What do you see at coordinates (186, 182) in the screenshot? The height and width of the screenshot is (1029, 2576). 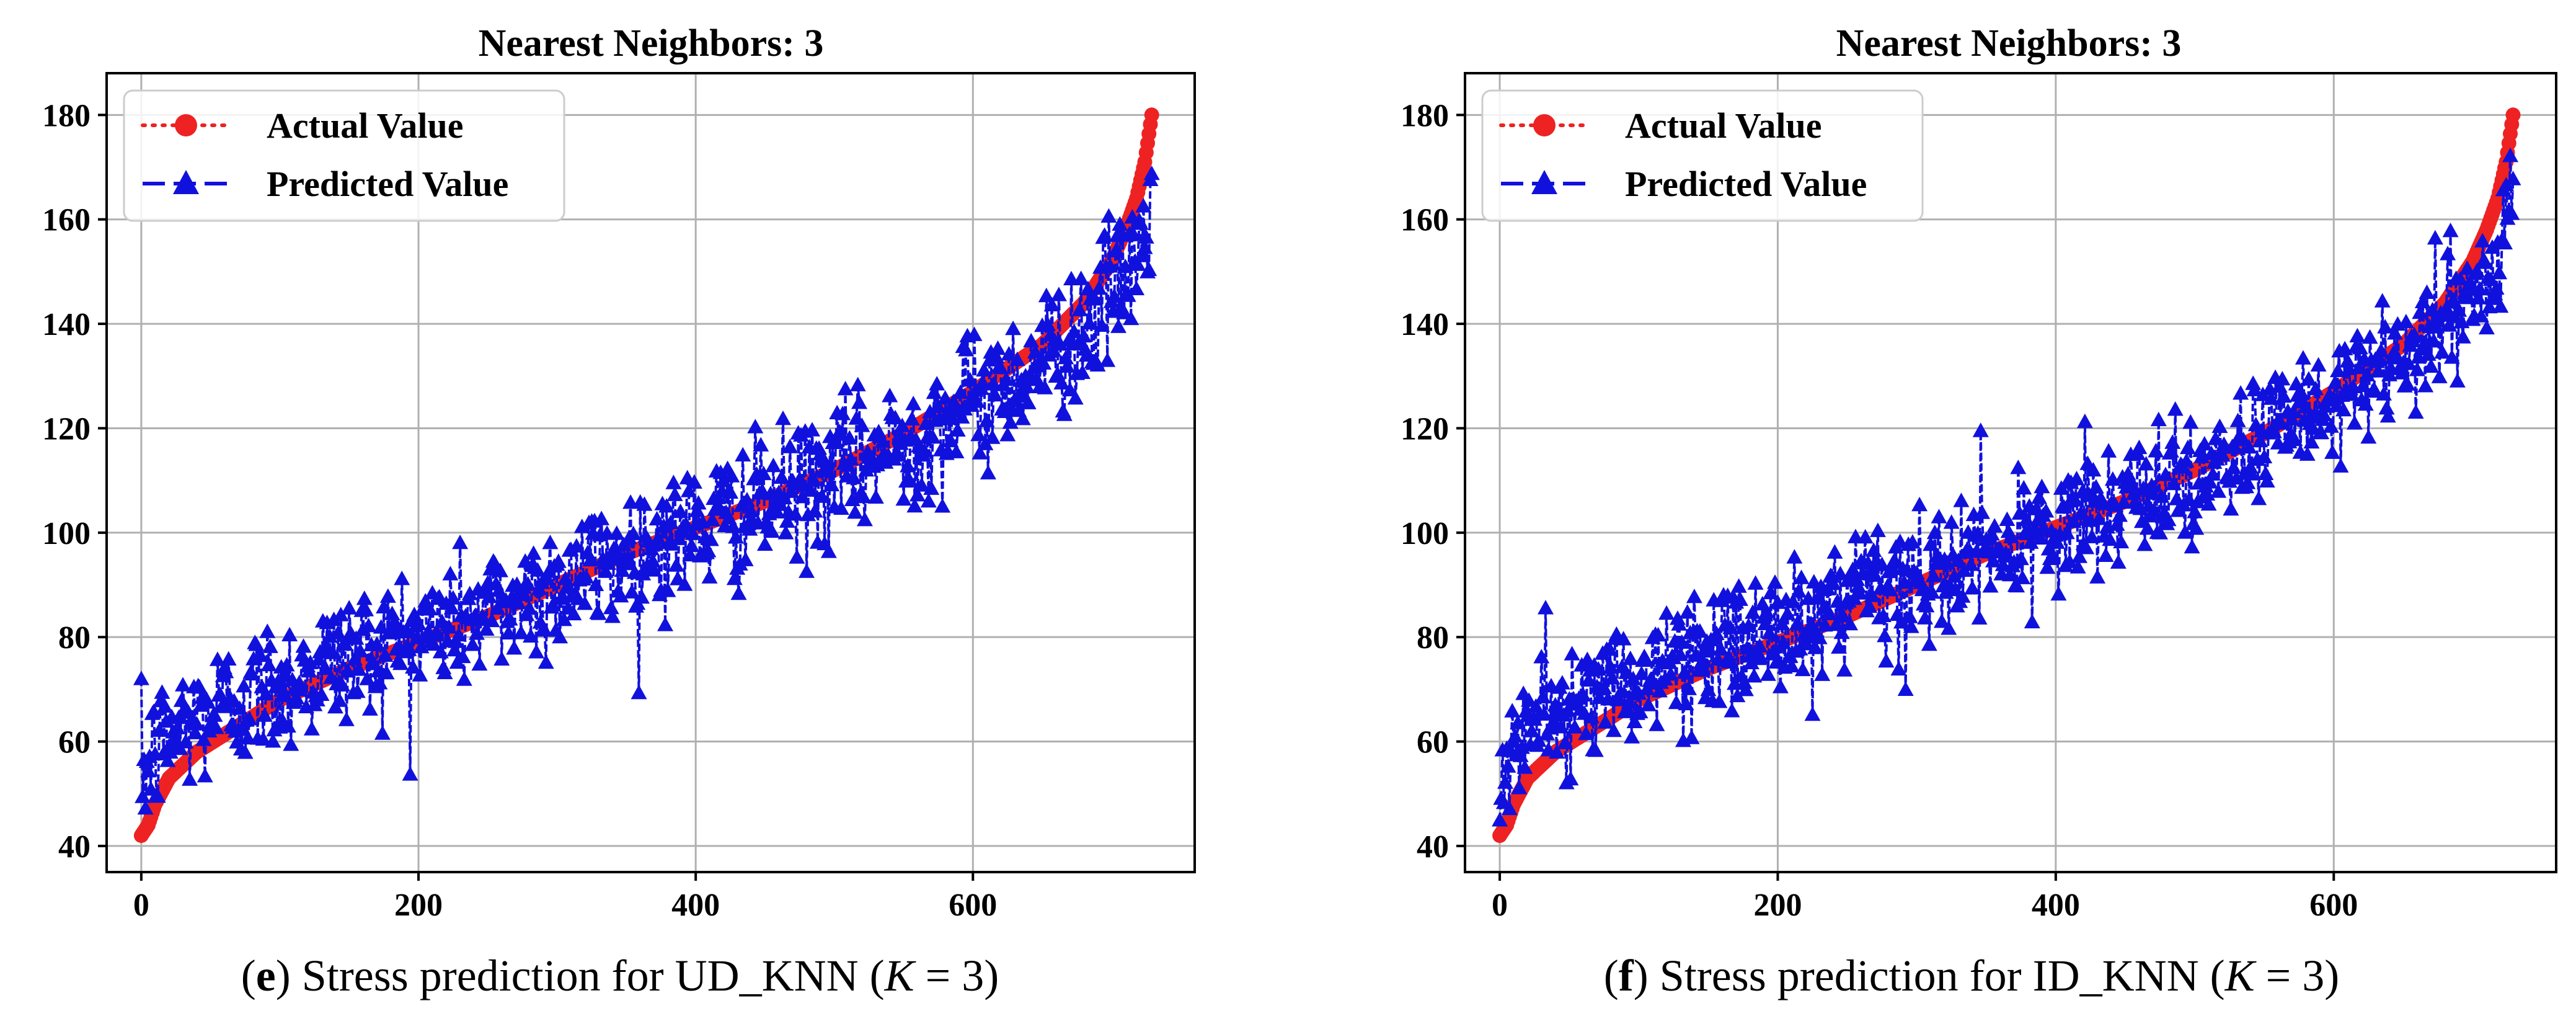 I see `legend-predicted-marker` at bounding box center [186, 182].